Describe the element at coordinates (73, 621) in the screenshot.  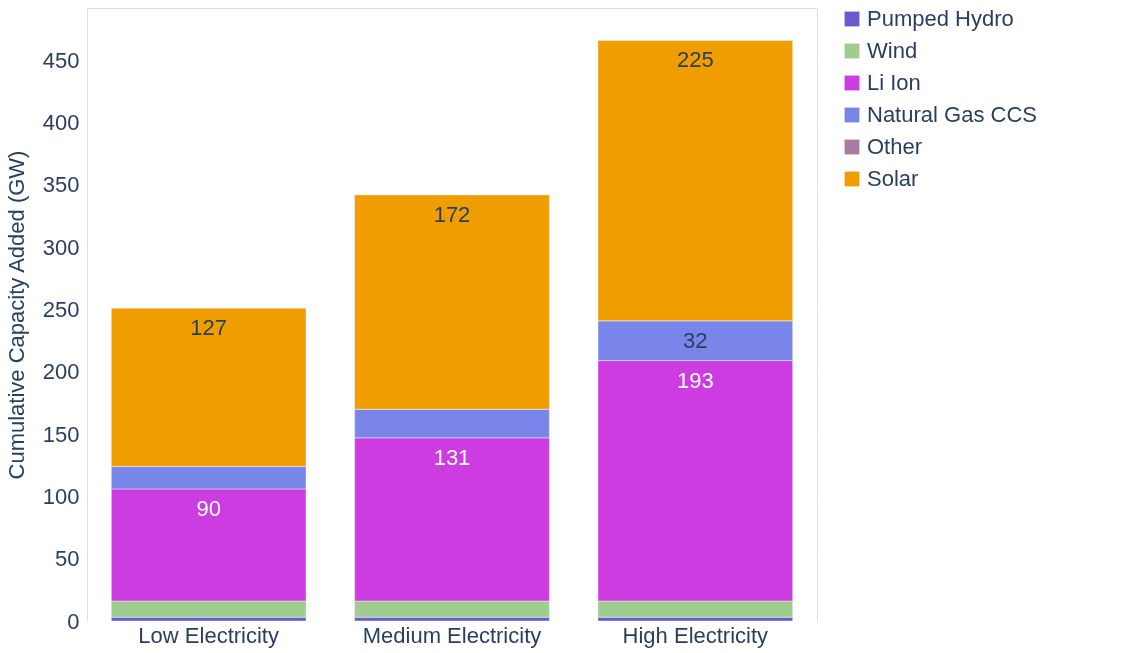
I see `y-tick-label: 0` at that location.